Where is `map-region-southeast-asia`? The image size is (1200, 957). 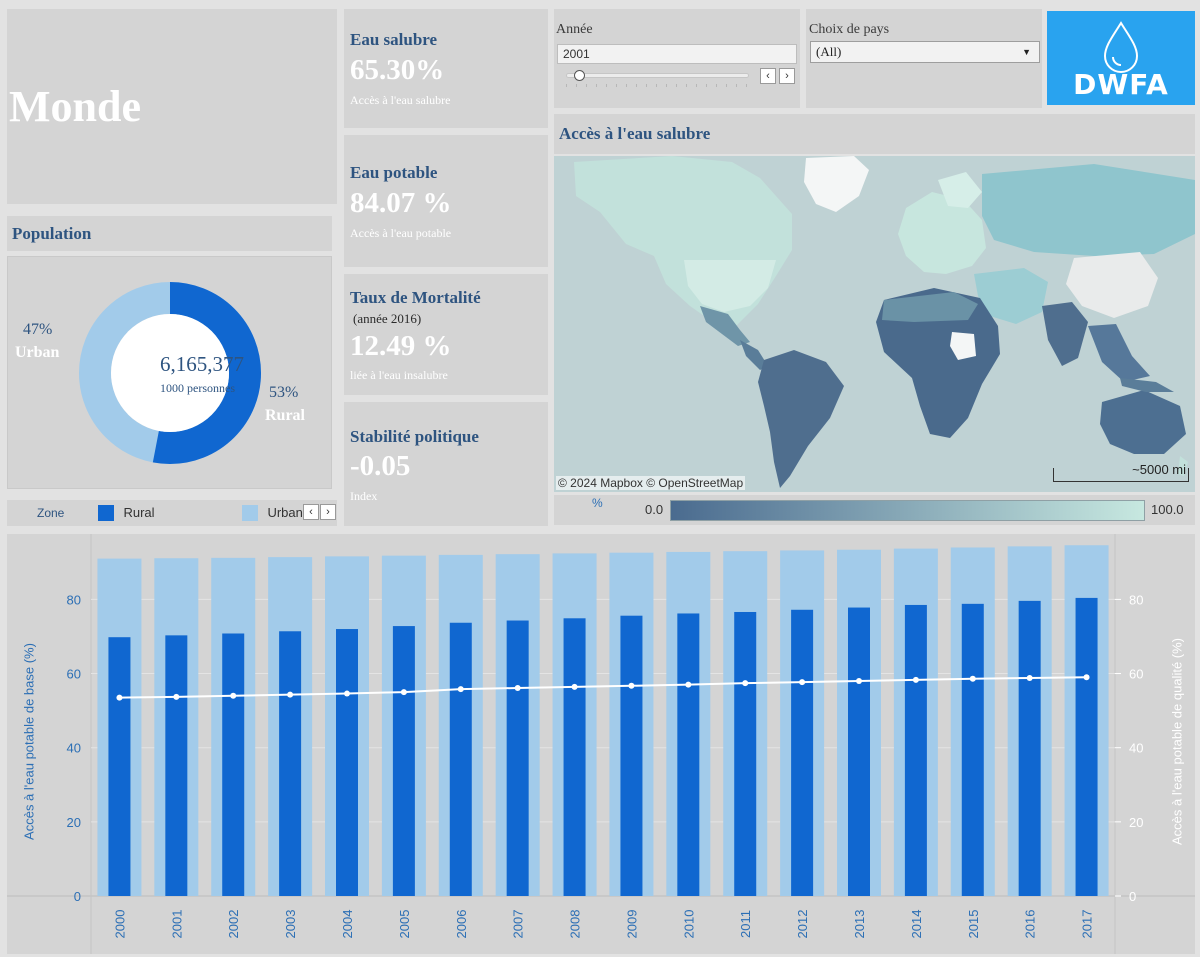 map-region-southeast-asia is located at coordinates (1119, 353).